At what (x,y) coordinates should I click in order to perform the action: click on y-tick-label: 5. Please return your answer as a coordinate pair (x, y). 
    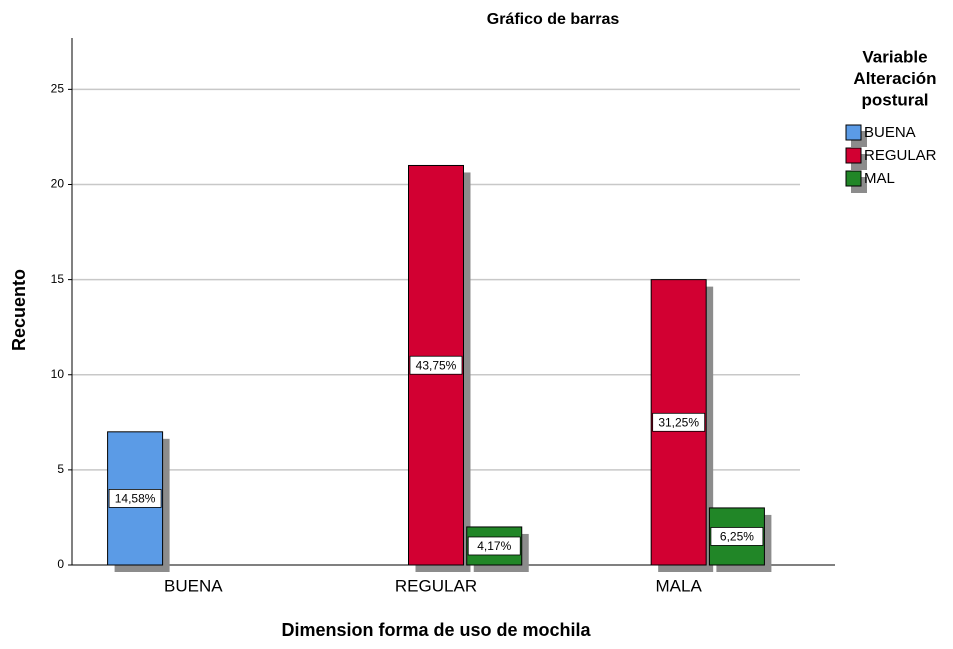
    Looking at the image, I should click on (60, 469).